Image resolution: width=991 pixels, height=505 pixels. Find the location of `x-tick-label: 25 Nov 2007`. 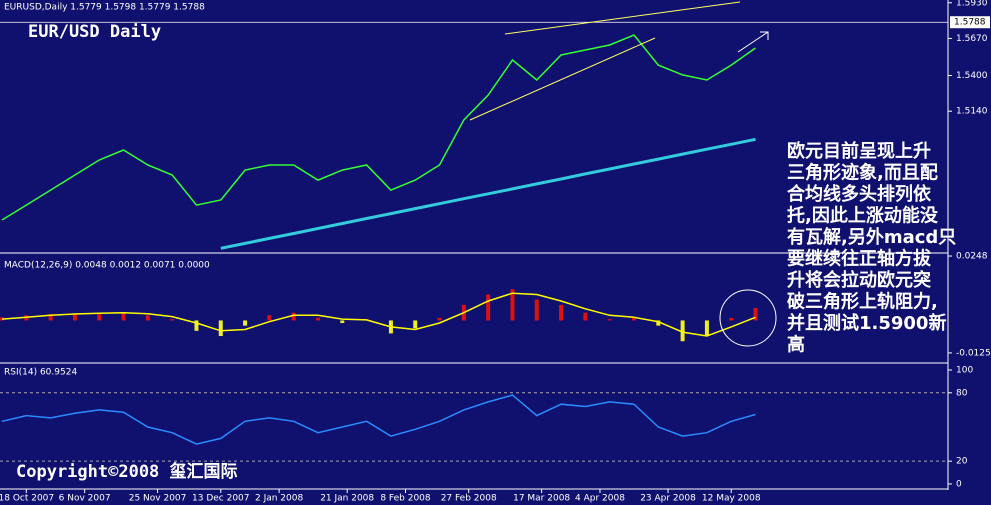

x-tick-label: 25 Nov 2007 is located at coordinates (158, 499).